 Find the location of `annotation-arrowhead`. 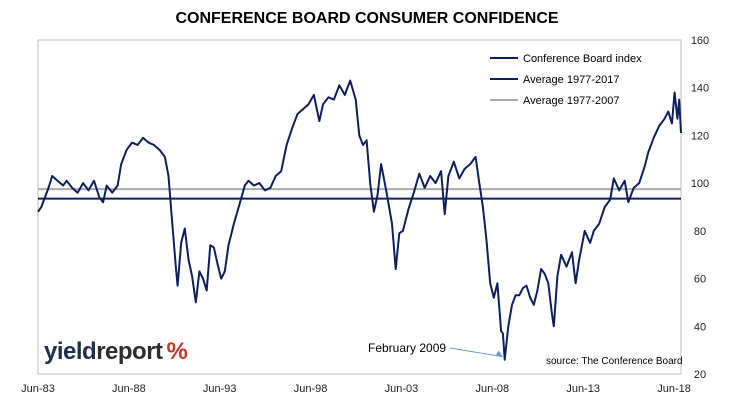

annotation-arrowhead is located at coordinates (499, 353).